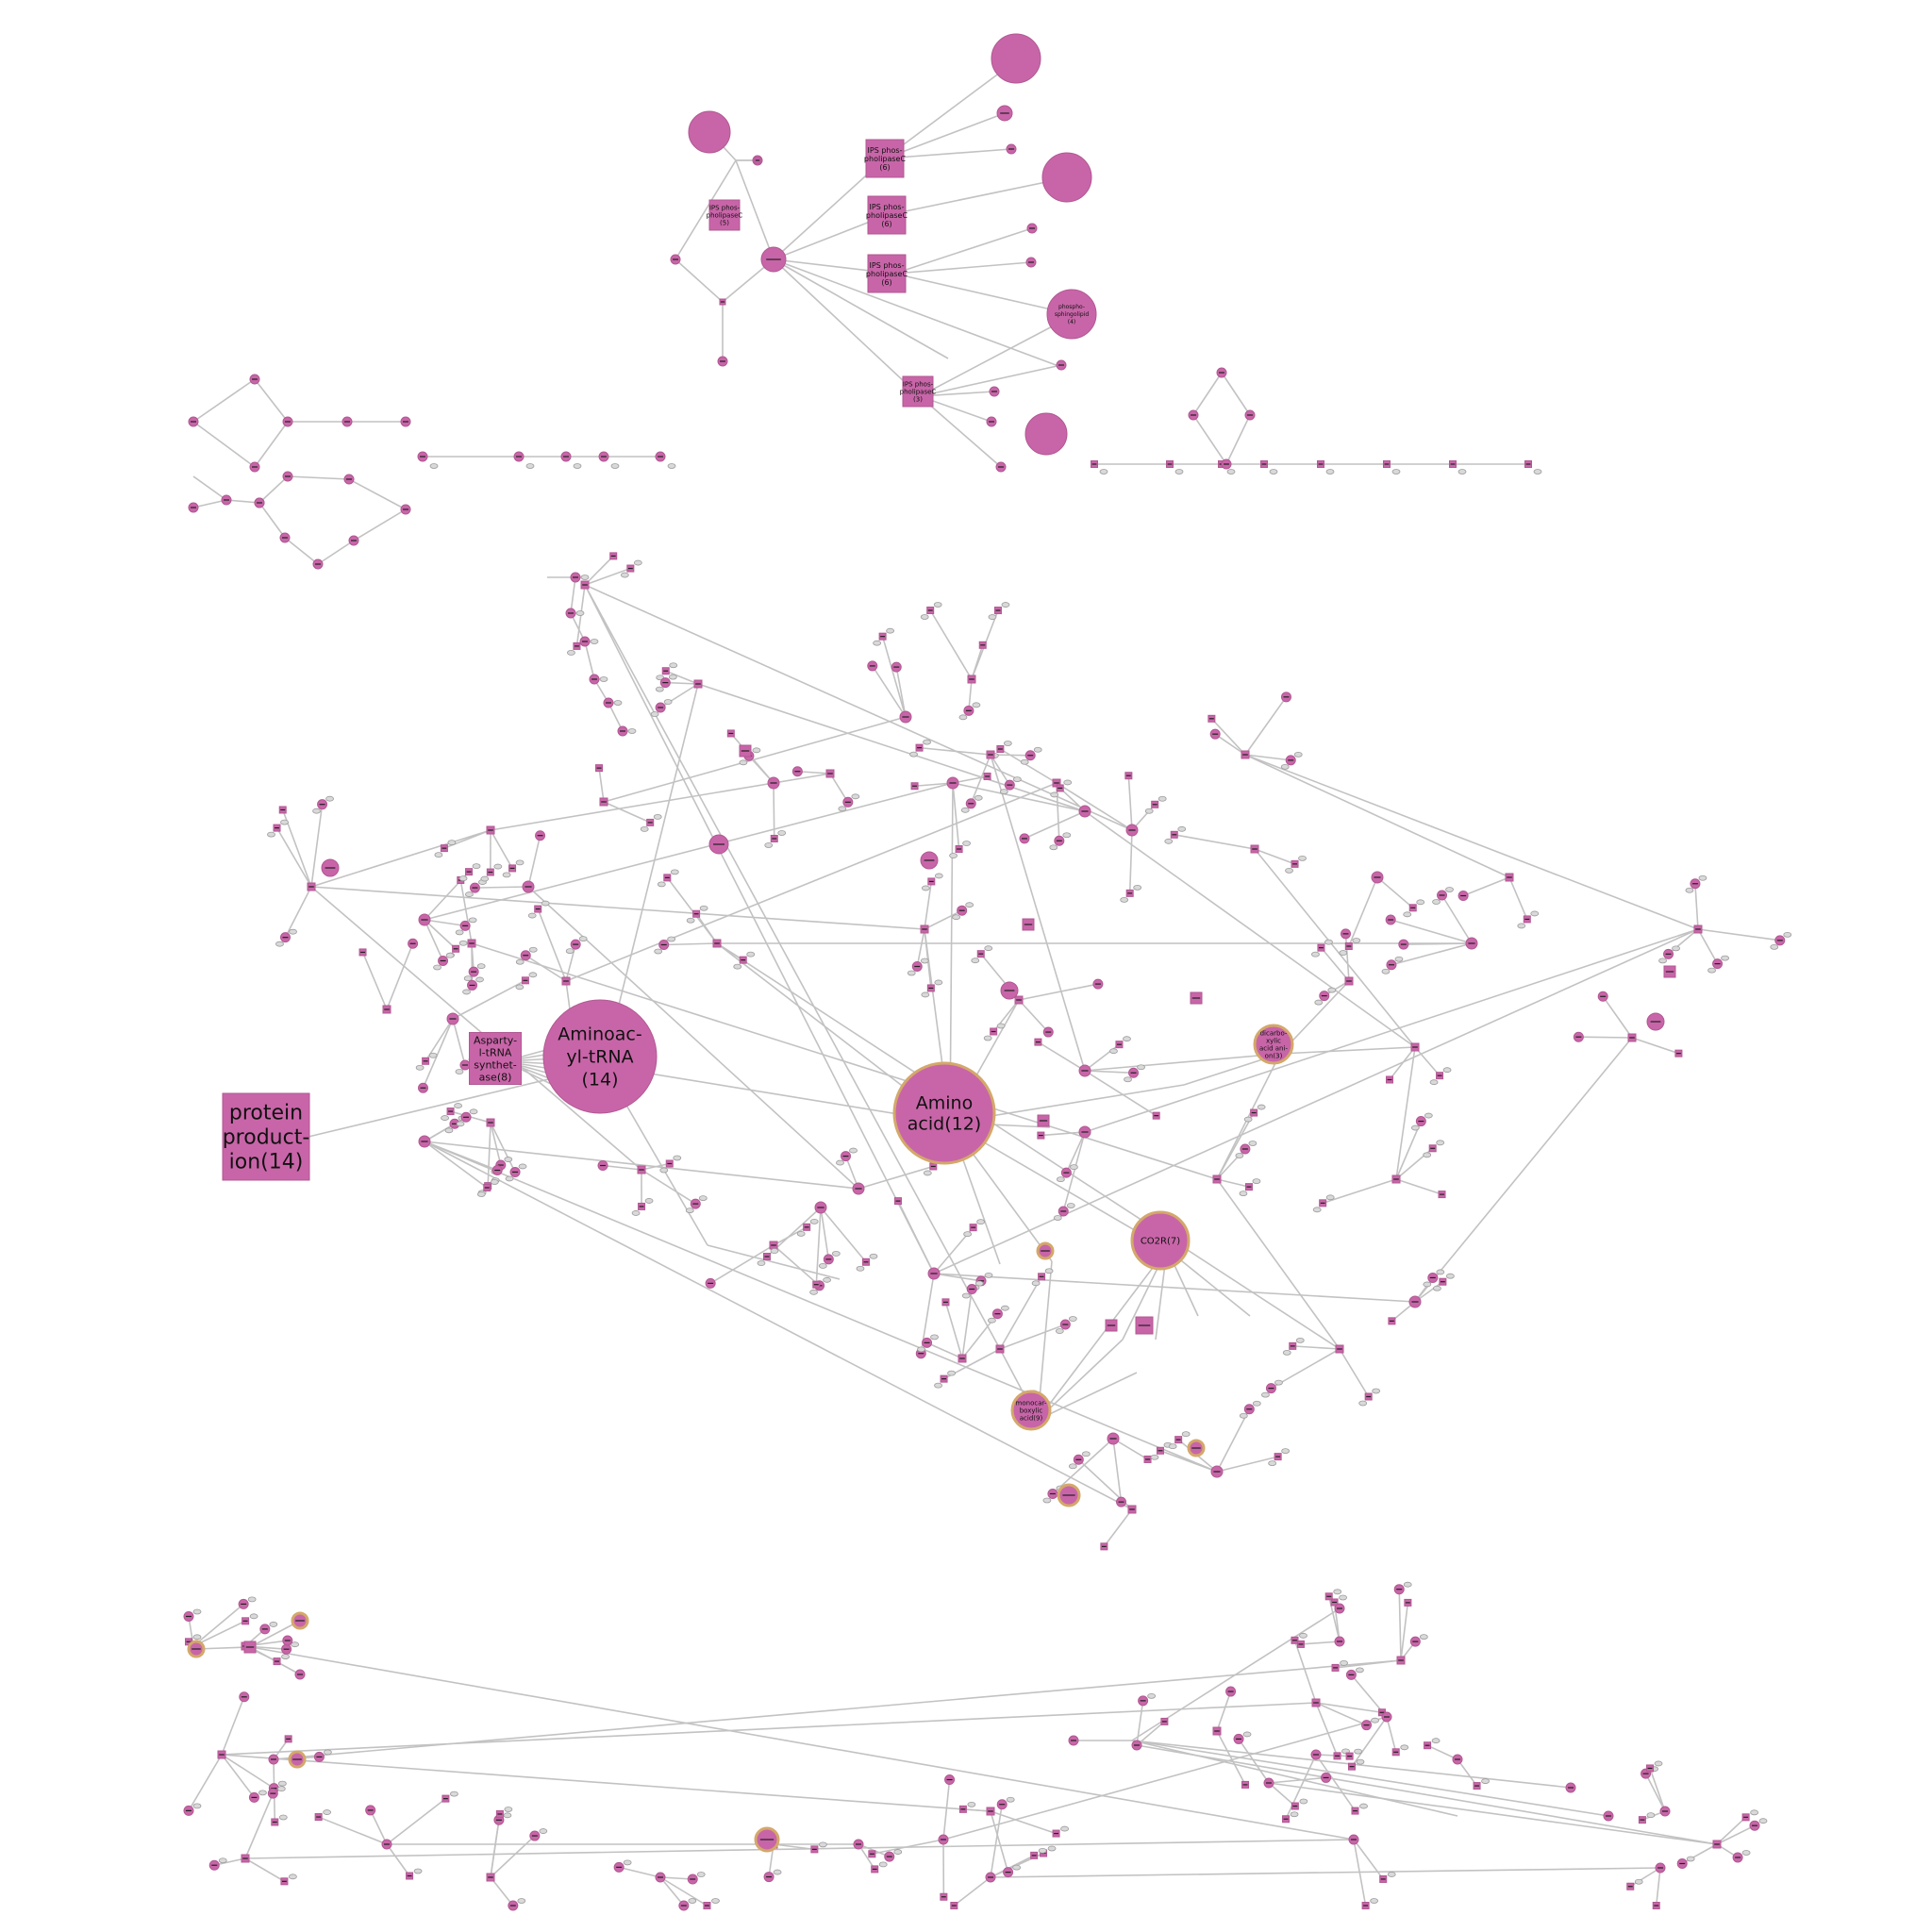  I want to click on node-label-line: pholipaseC, so click(725, 215).